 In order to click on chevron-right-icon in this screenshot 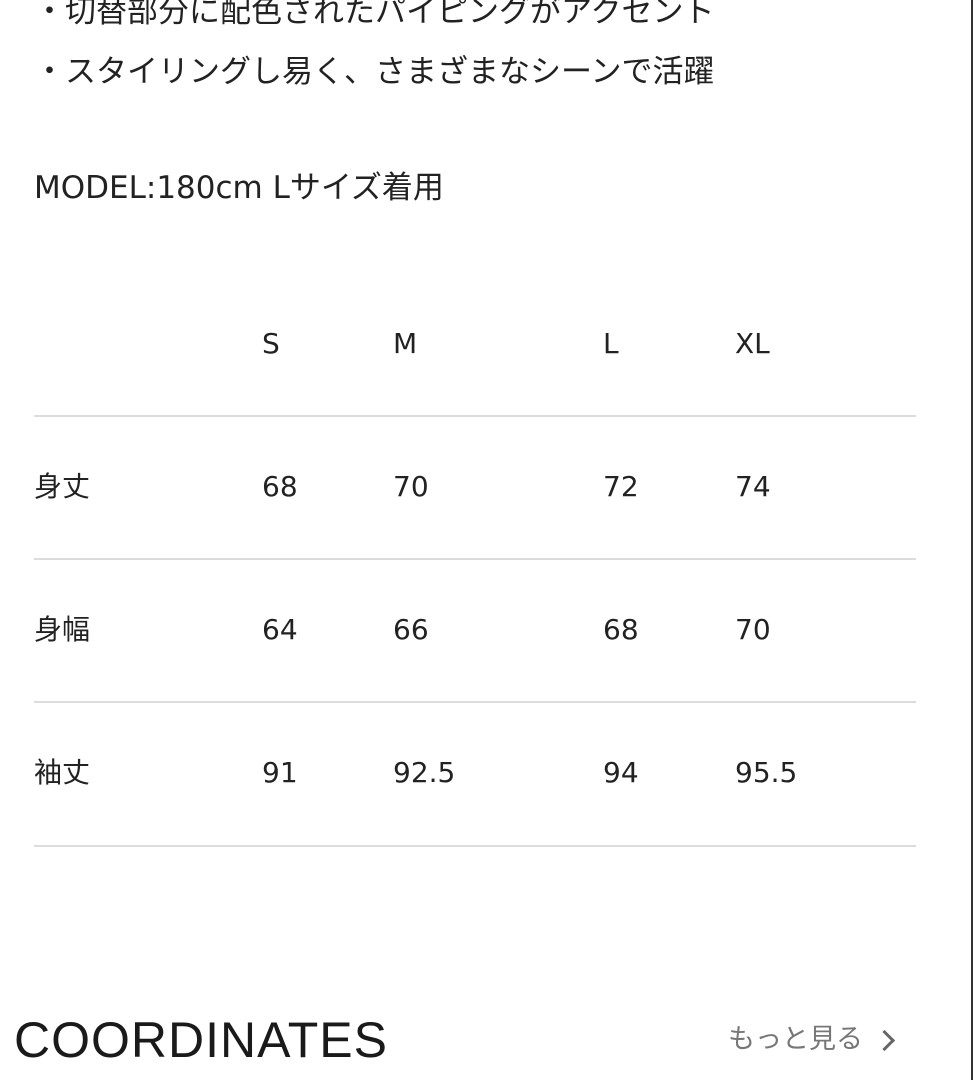, I will do `click(884, 1040)`.